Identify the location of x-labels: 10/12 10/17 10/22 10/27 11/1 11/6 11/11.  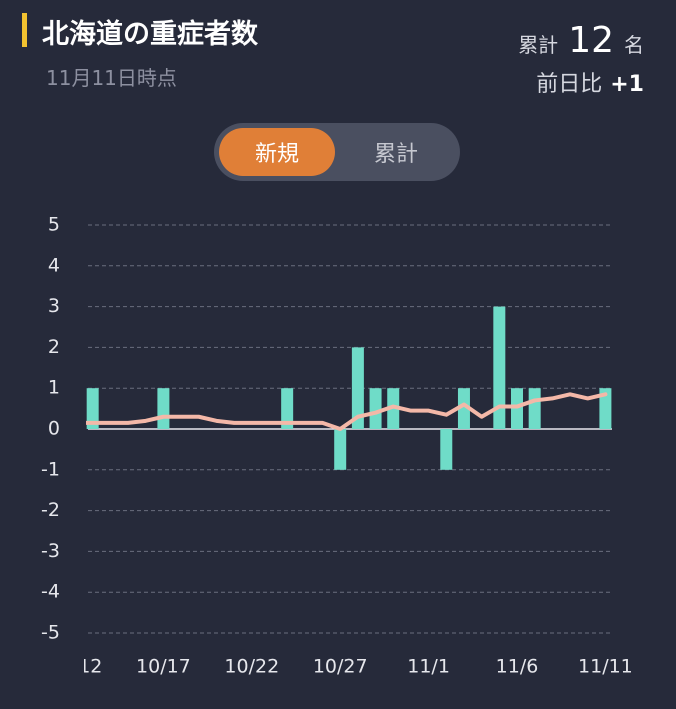
(340, 667).